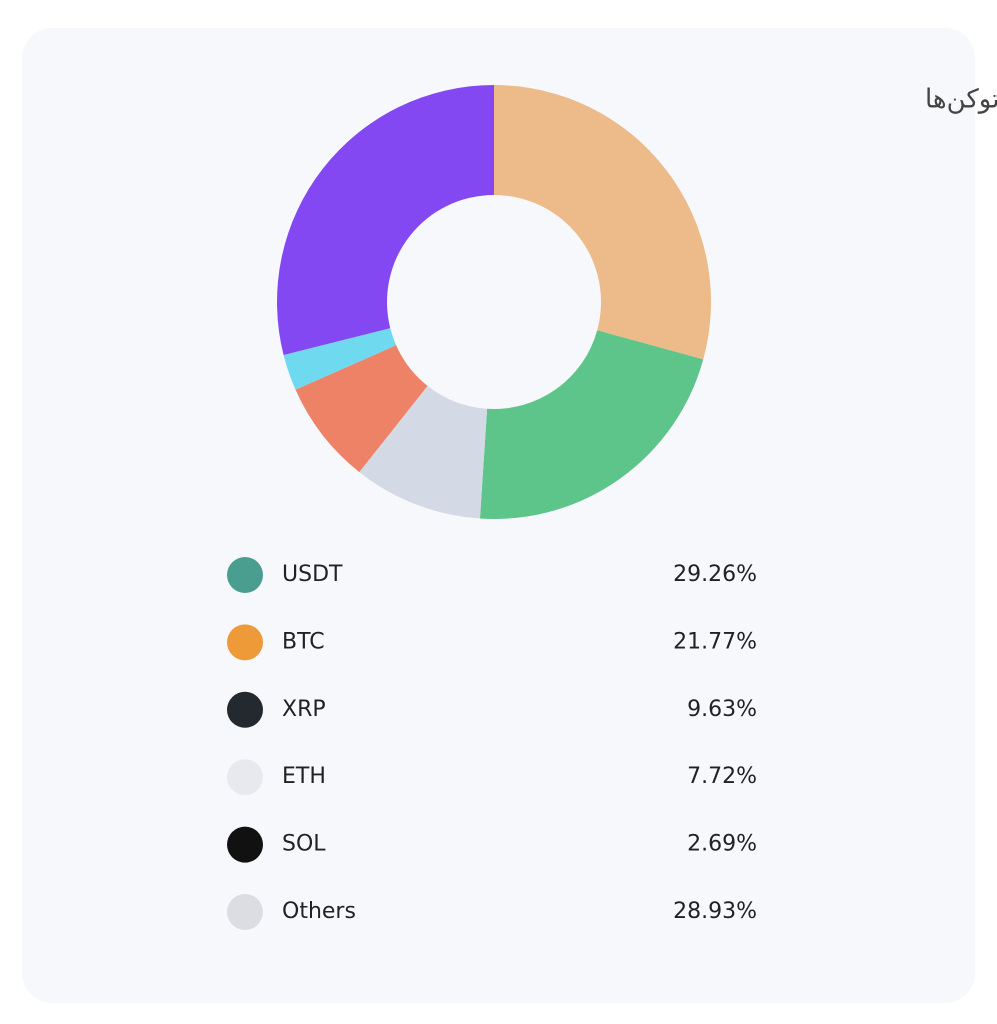 The image size is (997, 1024). I want to click on legend-label: XRP, so click(304, 709).